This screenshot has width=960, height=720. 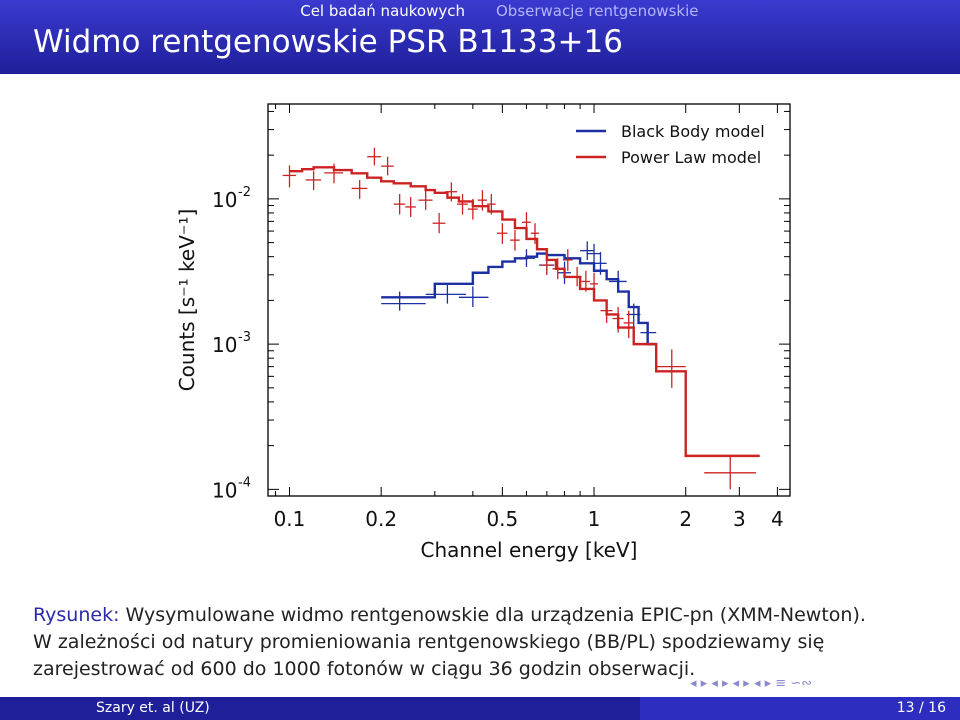 What do you see at coordinates (244, 482) in the screenshot?
I see `y-tick-exponent: -4` at bounding box center [244, 482].